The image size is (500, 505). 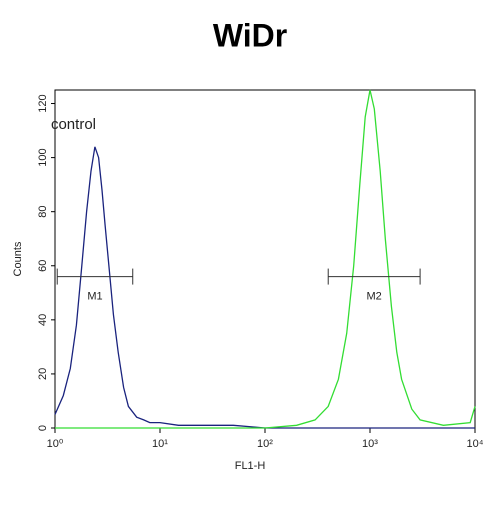 I want to click on x-tick-label: 10⁰, so click(x=55, y=444).